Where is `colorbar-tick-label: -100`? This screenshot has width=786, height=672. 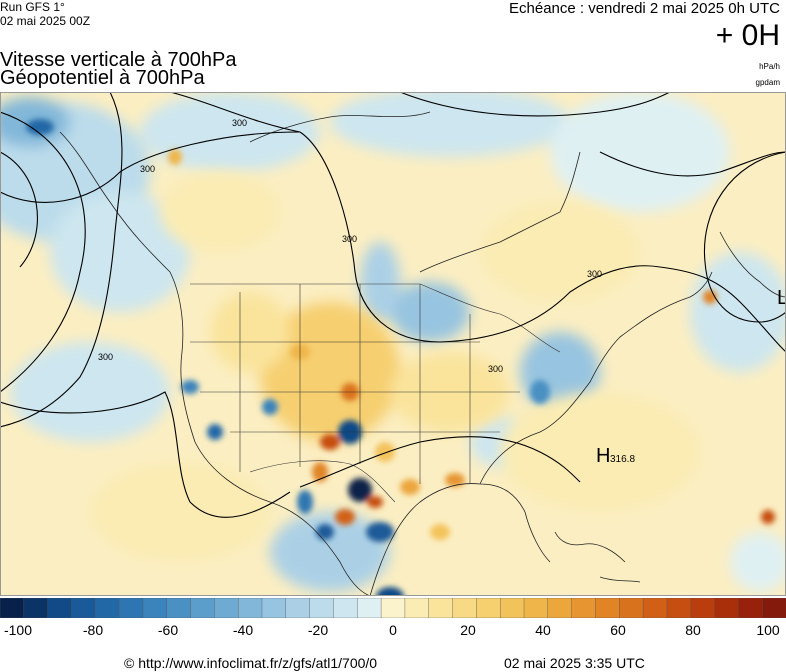 colorbar-tick-label: -100 is located at coordinates (18, 630).